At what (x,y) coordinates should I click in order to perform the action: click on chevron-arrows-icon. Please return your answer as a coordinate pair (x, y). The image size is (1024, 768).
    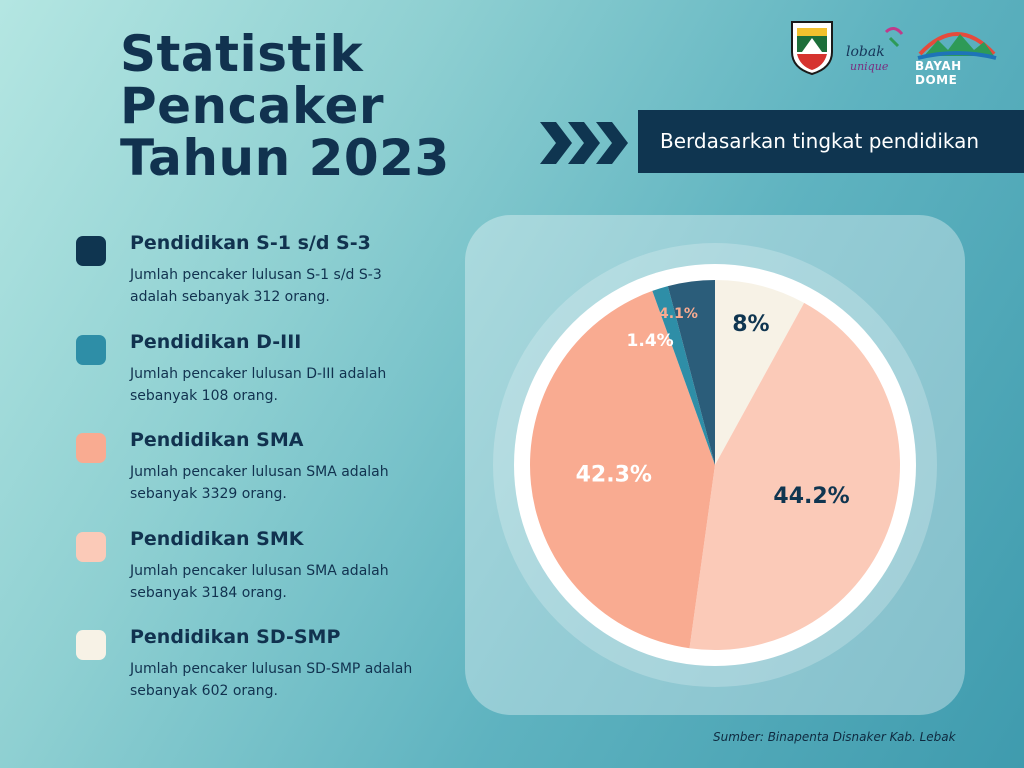
    Looking at the image, I should click on (584, 143).